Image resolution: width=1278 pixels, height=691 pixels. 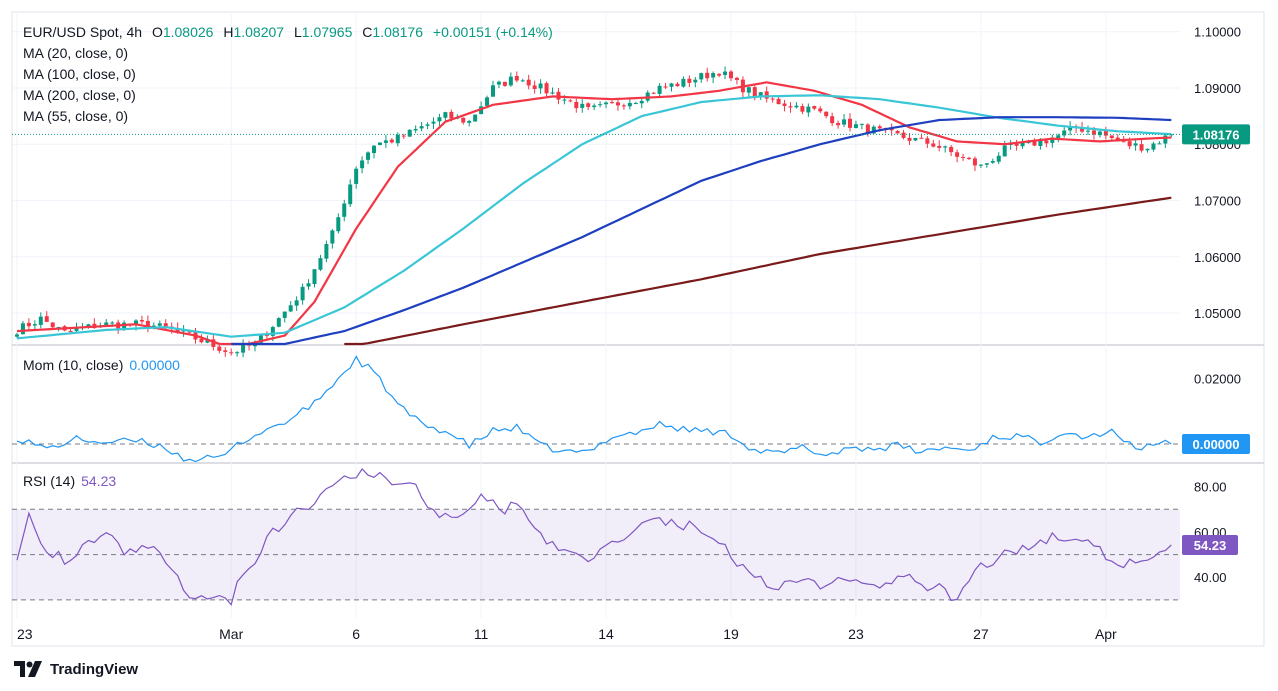 I want to click on price-axis-label: 1.09000, so click(x=1217, y=88).